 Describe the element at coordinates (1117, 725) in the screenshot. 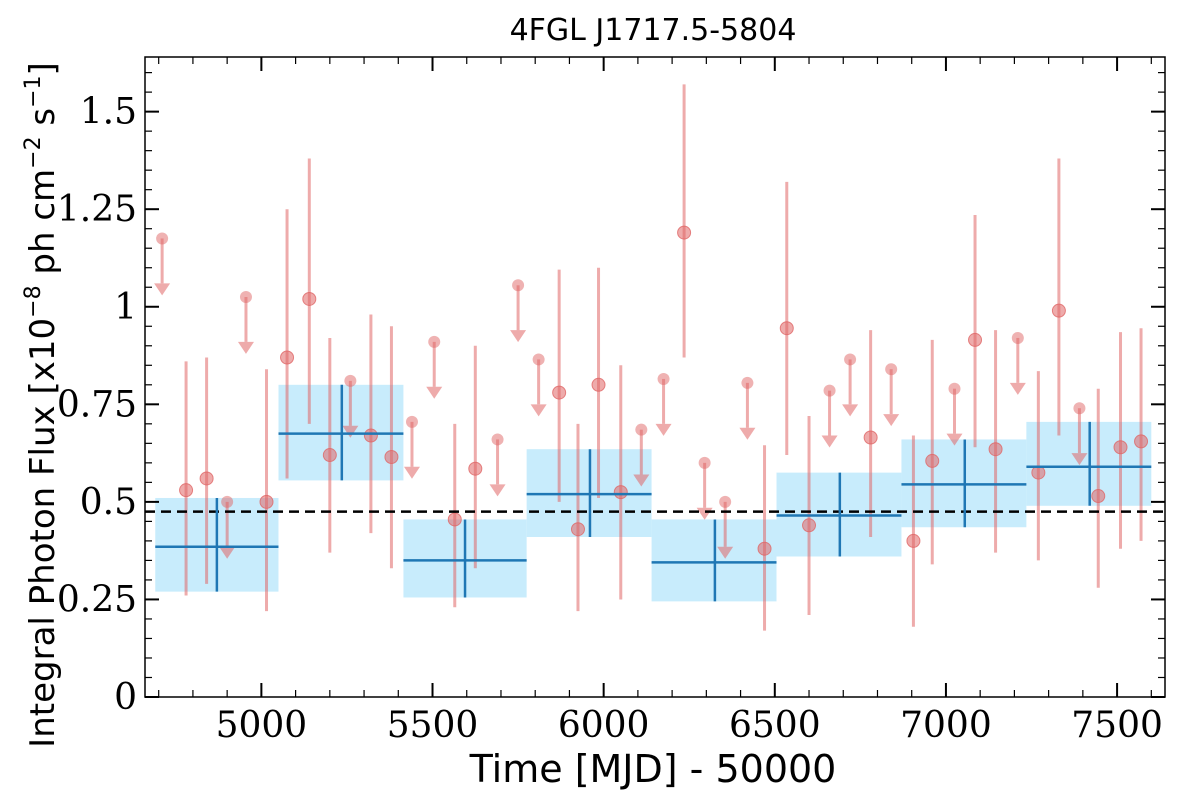

I see `x-tick-label: 7500` at that location.